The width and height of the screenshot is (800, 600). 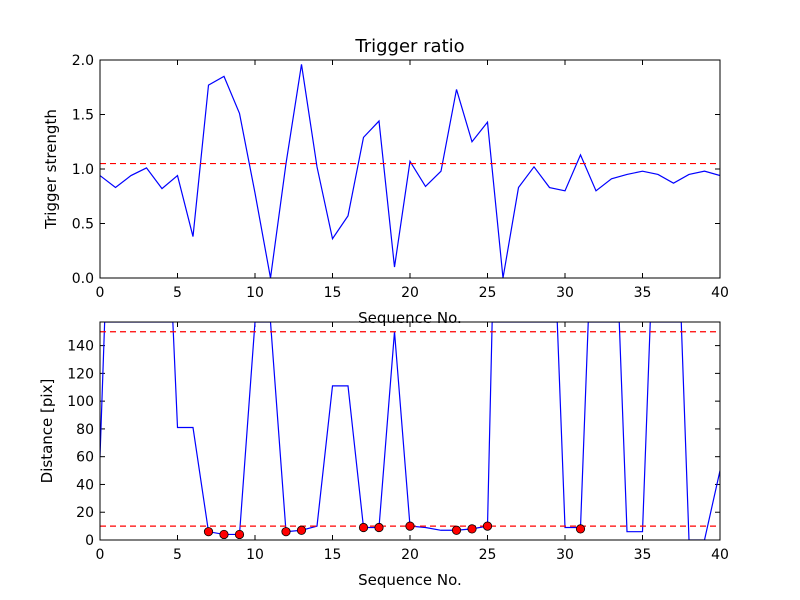 What do you see at coordinates (85, 485) in the screenshot?
I see `y-tick-label: 40` at bounding box center [85, 485].